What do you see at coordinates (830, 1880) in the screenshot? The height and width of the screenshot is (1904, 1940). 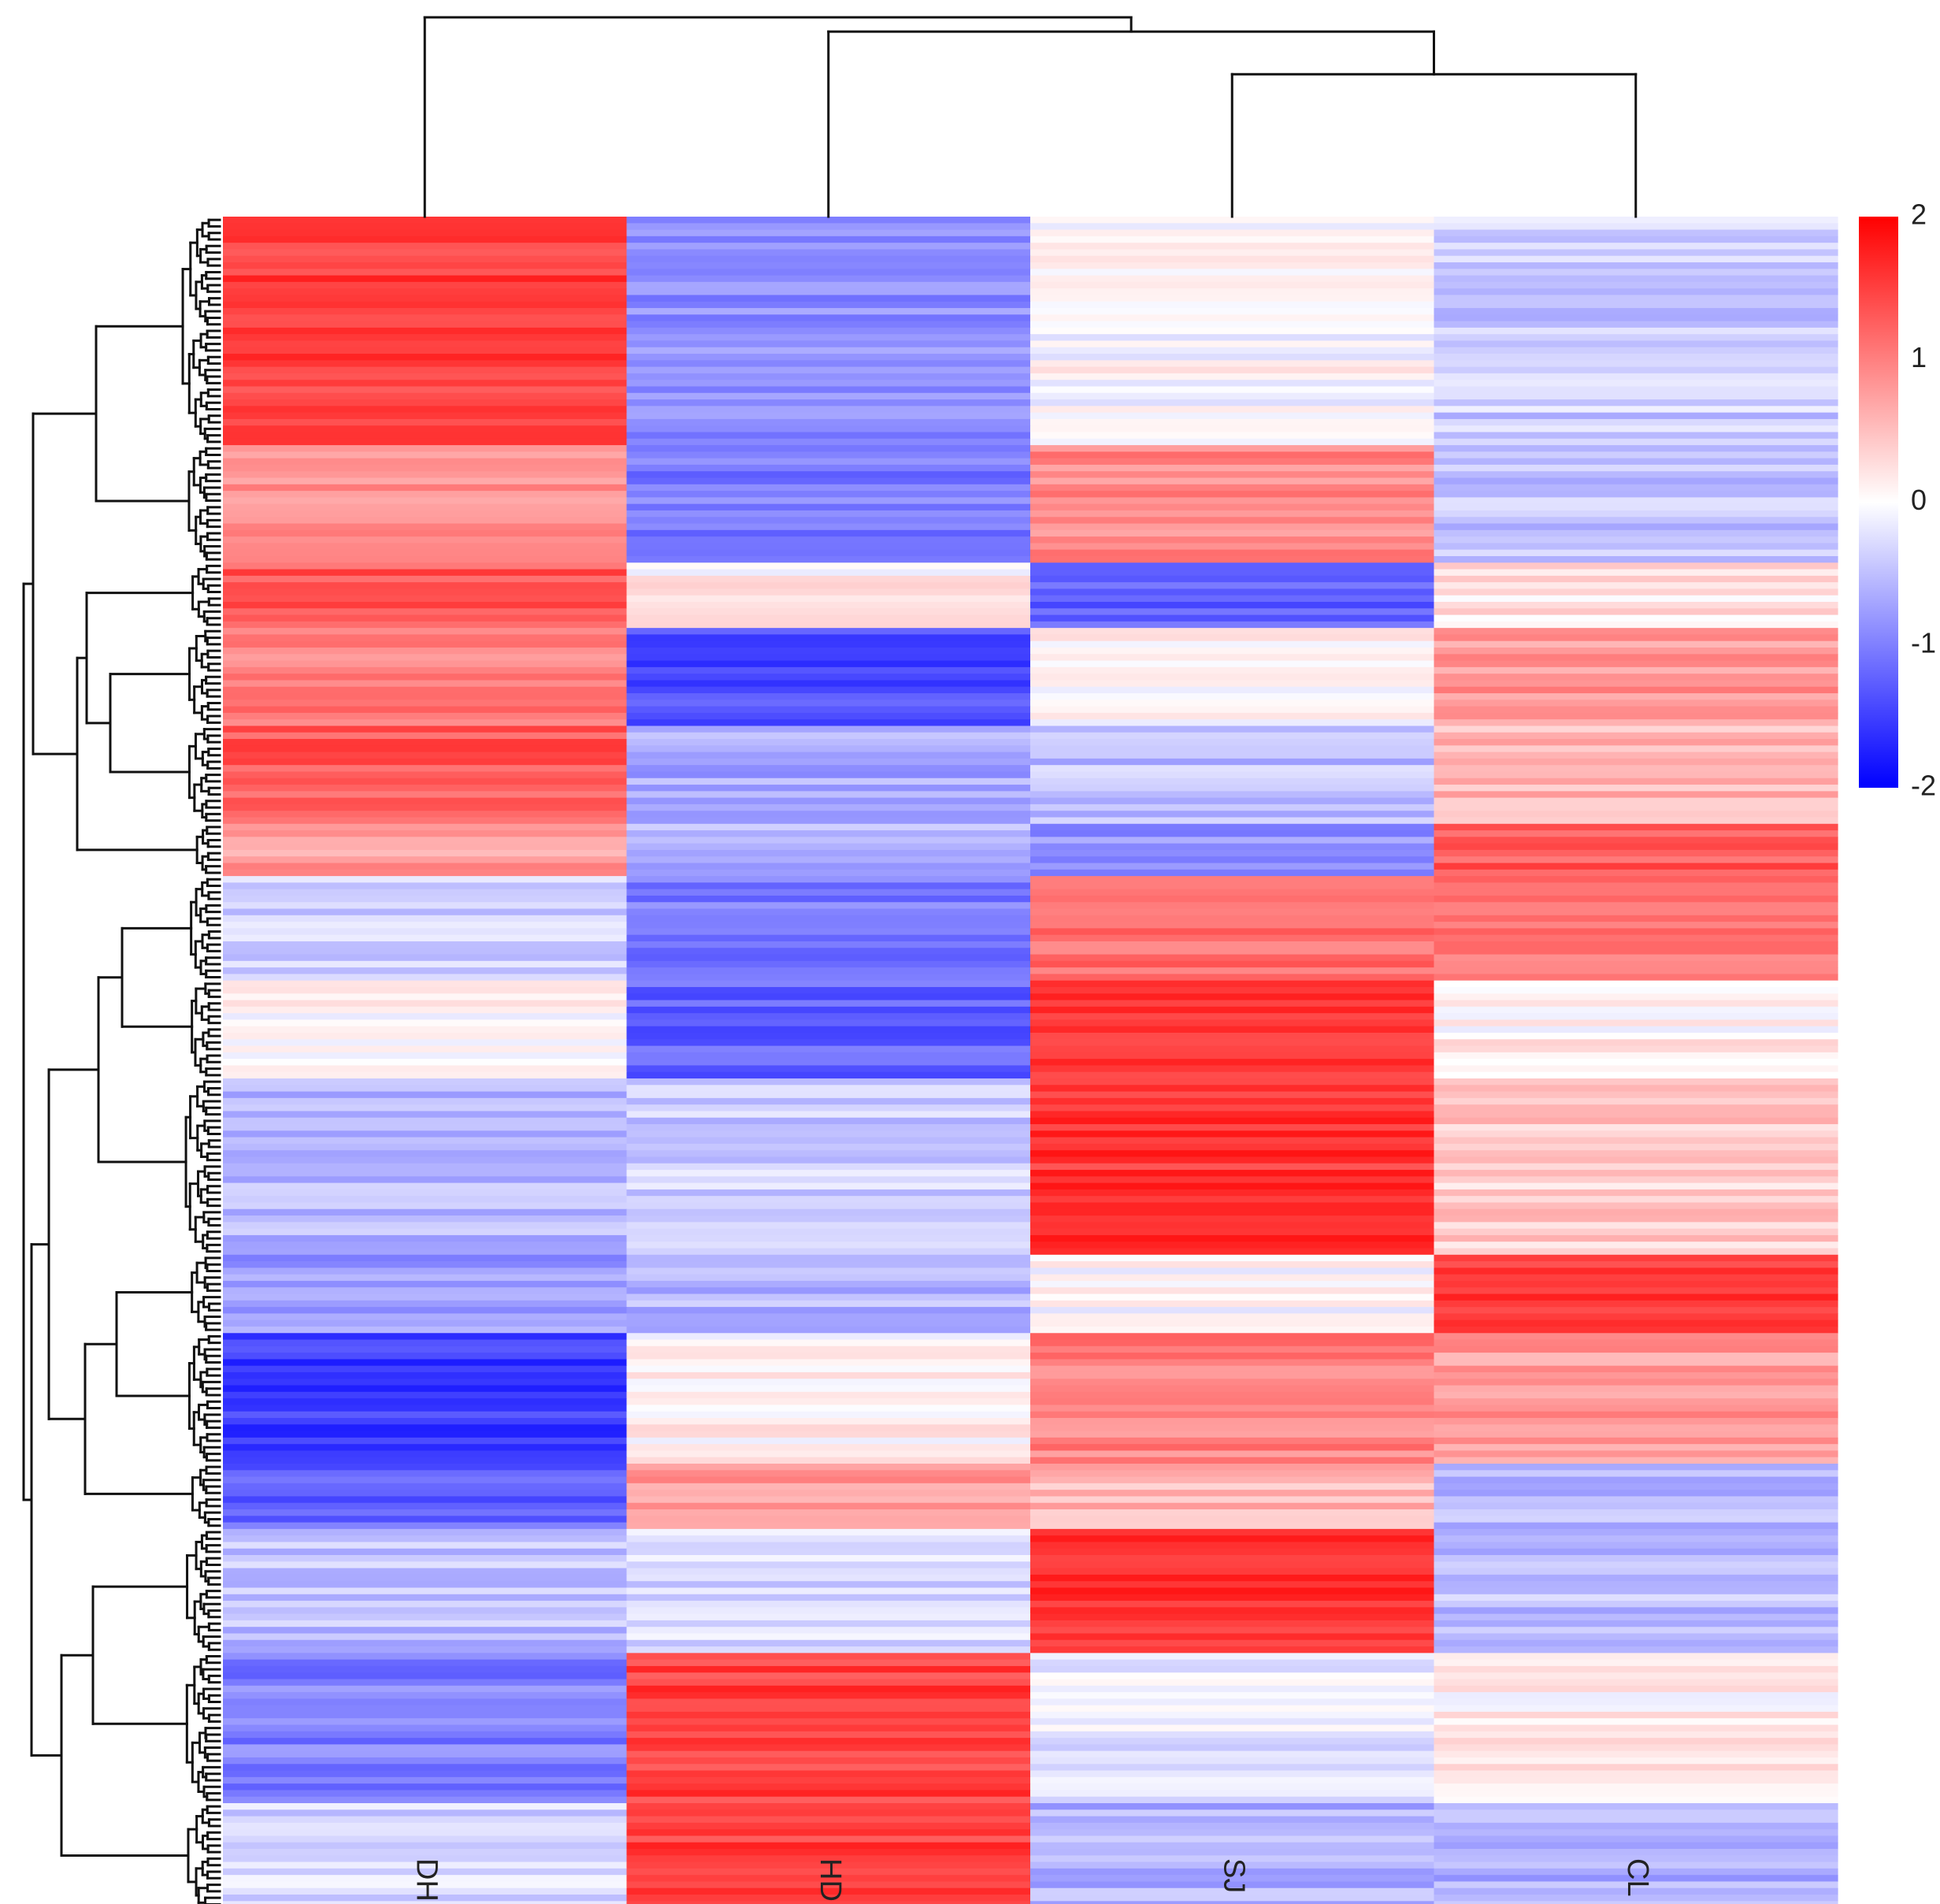 I see `column-label-hd: HD` at bounding box center [830, 1880].